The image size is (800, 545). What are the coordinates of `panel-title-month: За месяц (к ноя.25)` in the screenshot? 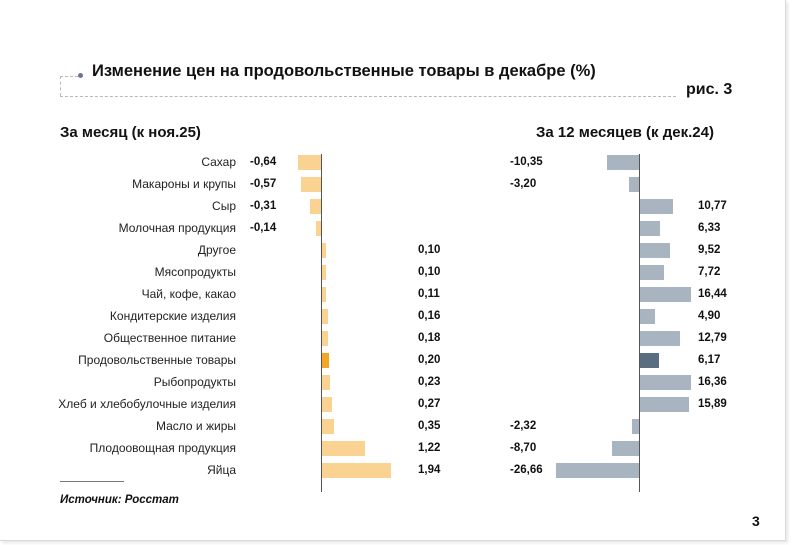 It's located at (130, 132).